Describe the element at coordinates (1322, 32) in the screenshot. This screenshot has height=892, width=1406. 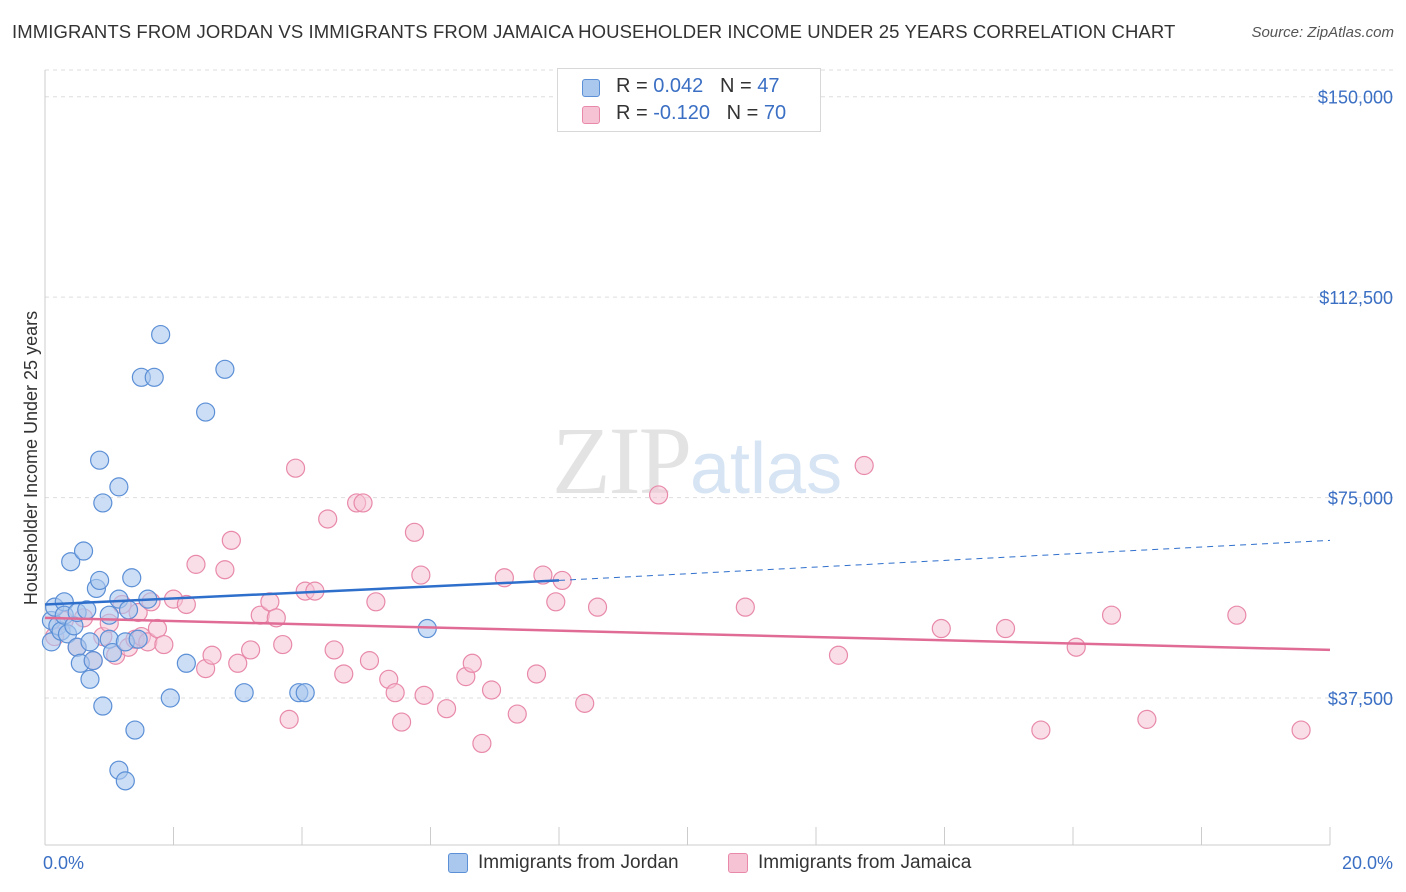
I see `source-credit: Source: ZipAtlas.com` at that location.